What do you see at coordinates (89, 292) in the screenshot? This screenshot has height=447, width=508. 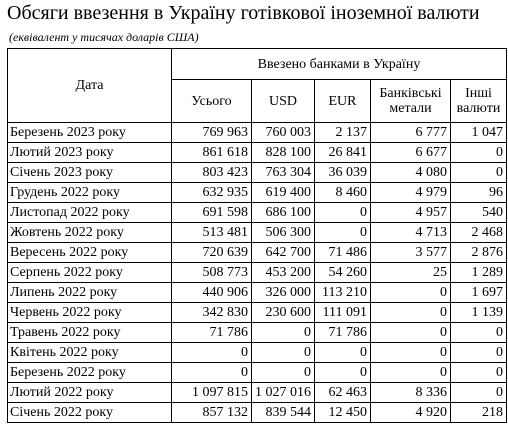 I see `row-date-cell: Липень 2022 року` at bounding box center [89, 292].